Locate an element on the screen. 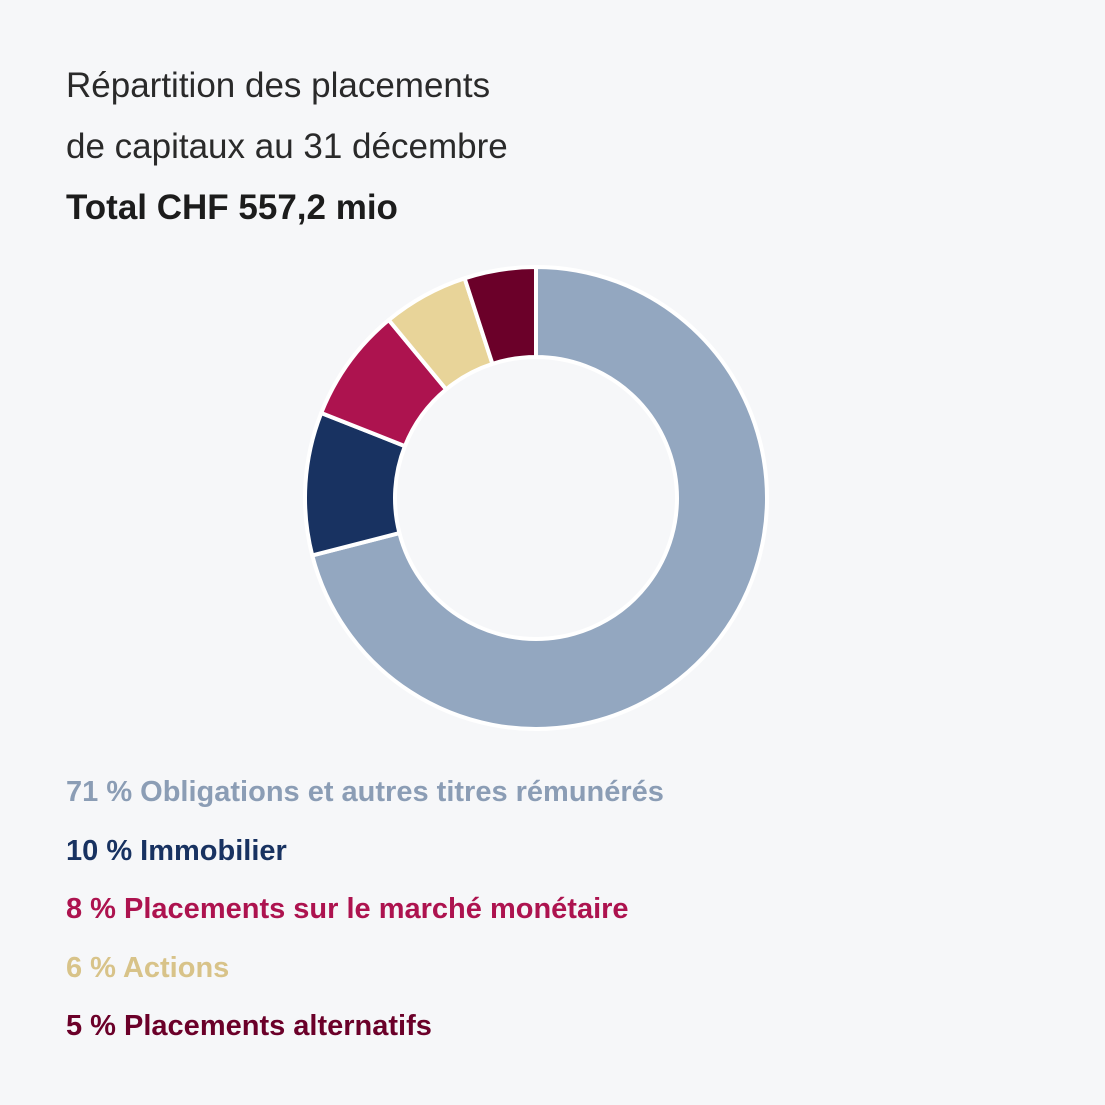 This screenshot has width=1105, height=1105. legend-item-immobilier: 10 % Immobilier is located at coordinates (176, 850).